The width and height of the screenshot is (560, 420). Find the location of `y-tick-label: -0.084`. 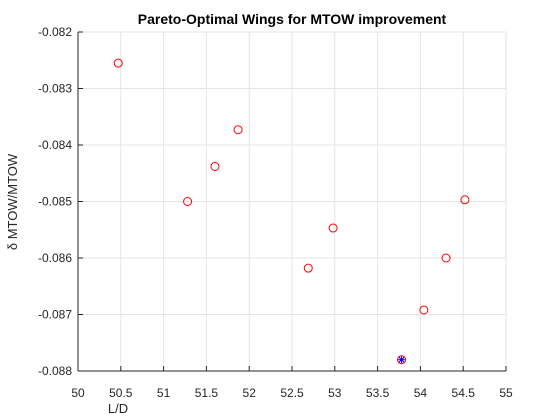

y-tick-label: -0.084 is located at coordinates (55, 145).